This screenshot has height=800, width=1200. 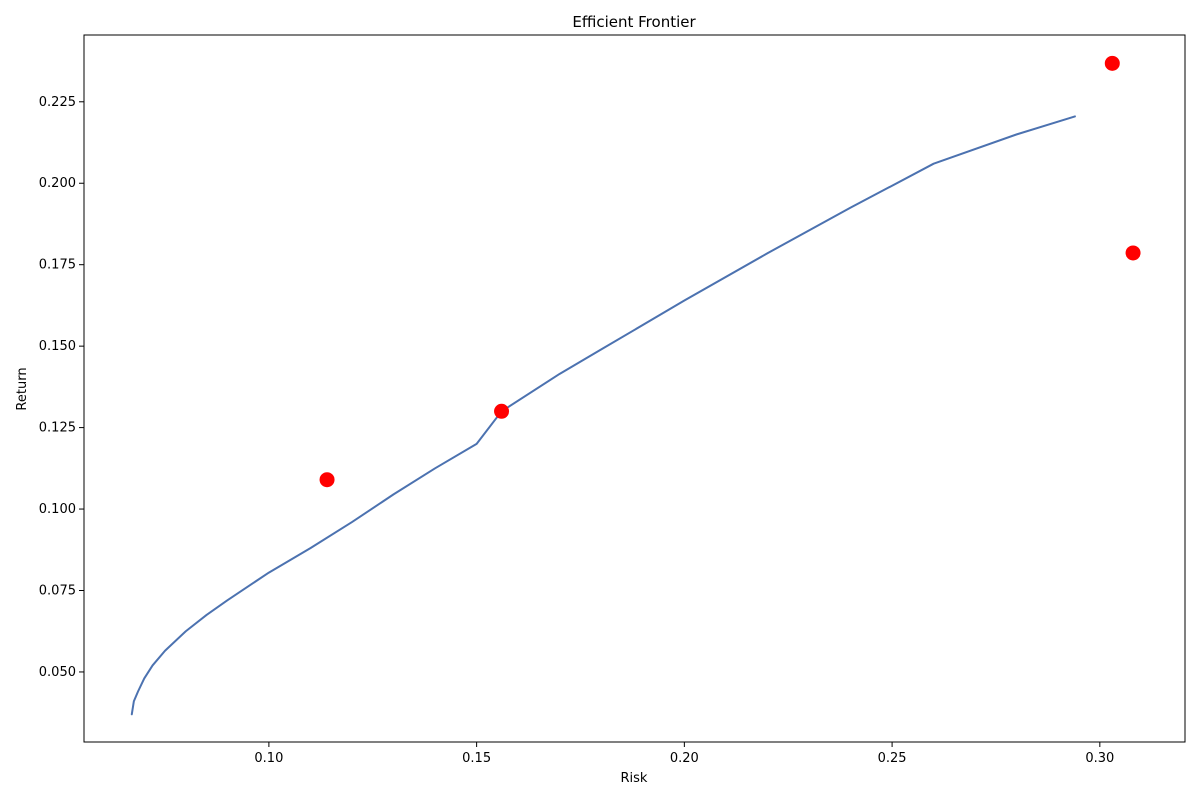 What do you see at coordinates (57, 428) in the screenshot?
I see `y-tick-label: 0.125` at bounding box center [57, 428].